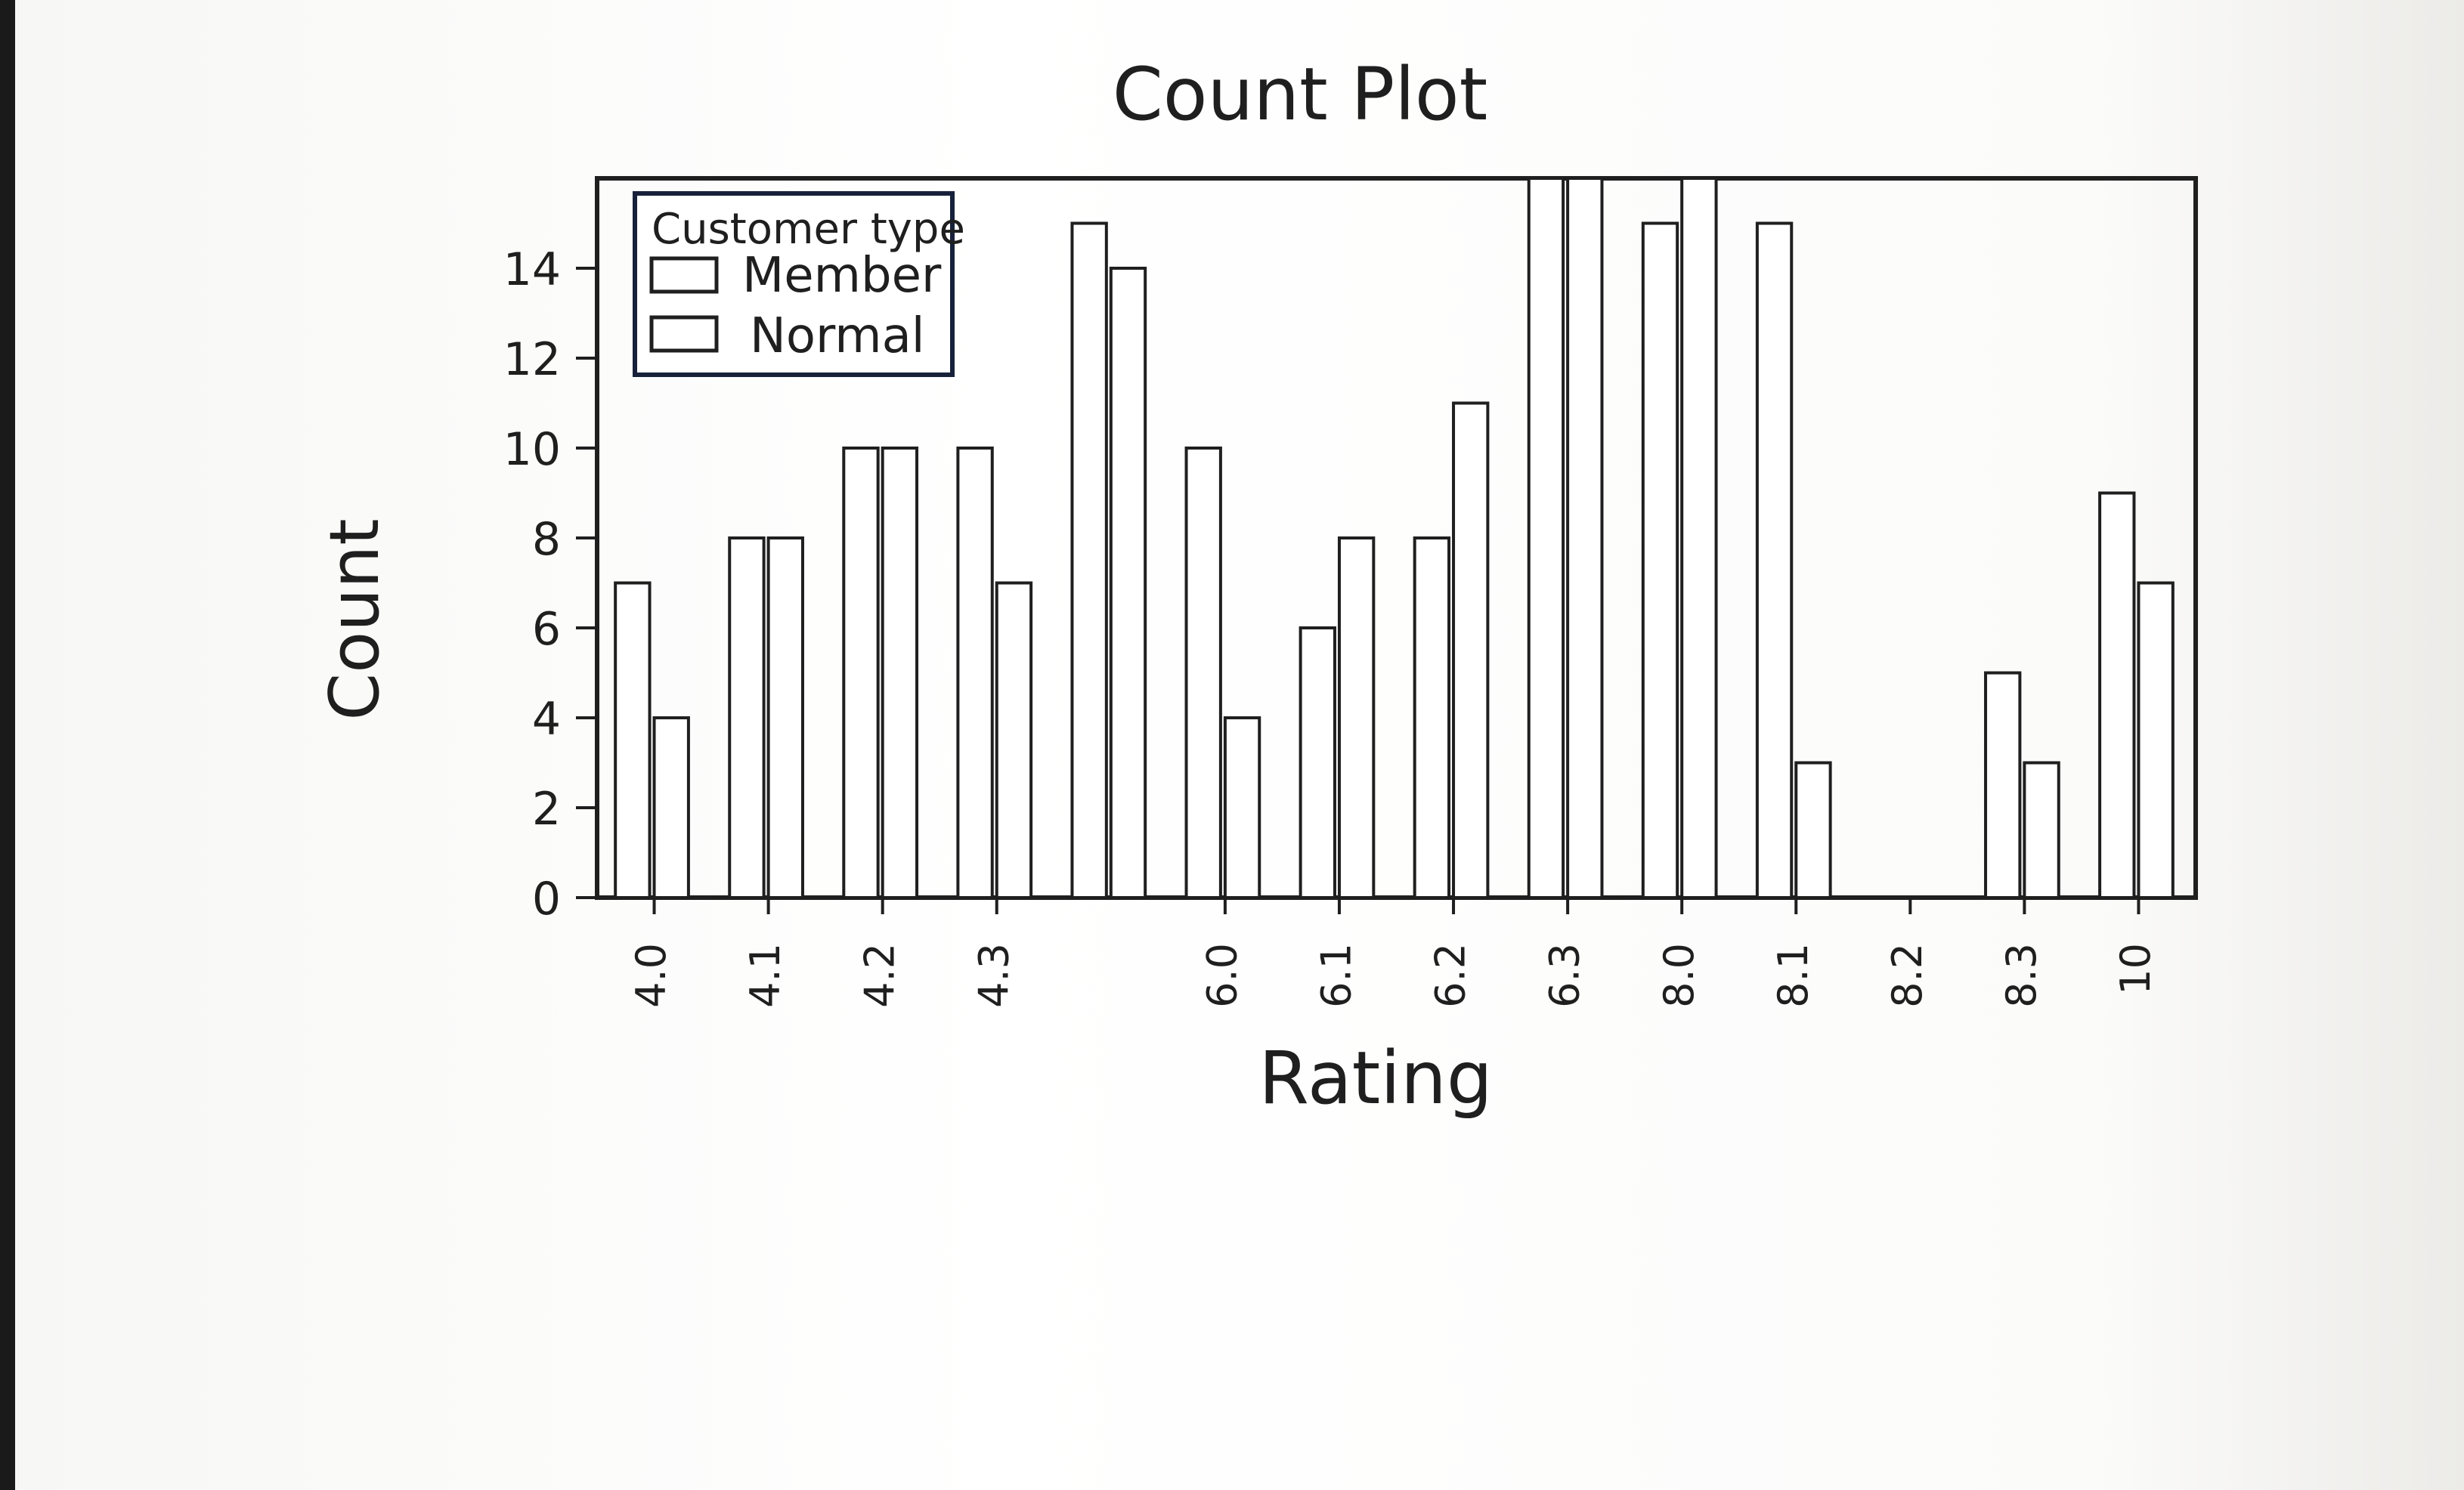 The image size is (2464, 1490). Describe the element at coordinates (1907, 975) in the screenshot. I see `x-tick-label: 8.2` at that location.